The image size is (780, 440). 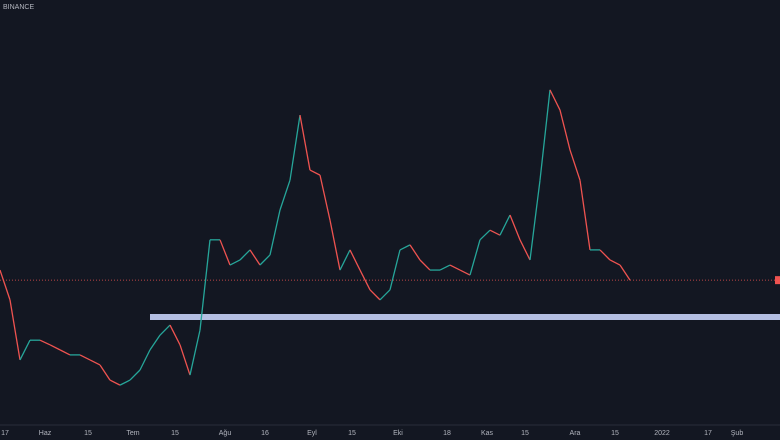 I want to click on x-tick-label: Ağu, so click(x=225, y=433).